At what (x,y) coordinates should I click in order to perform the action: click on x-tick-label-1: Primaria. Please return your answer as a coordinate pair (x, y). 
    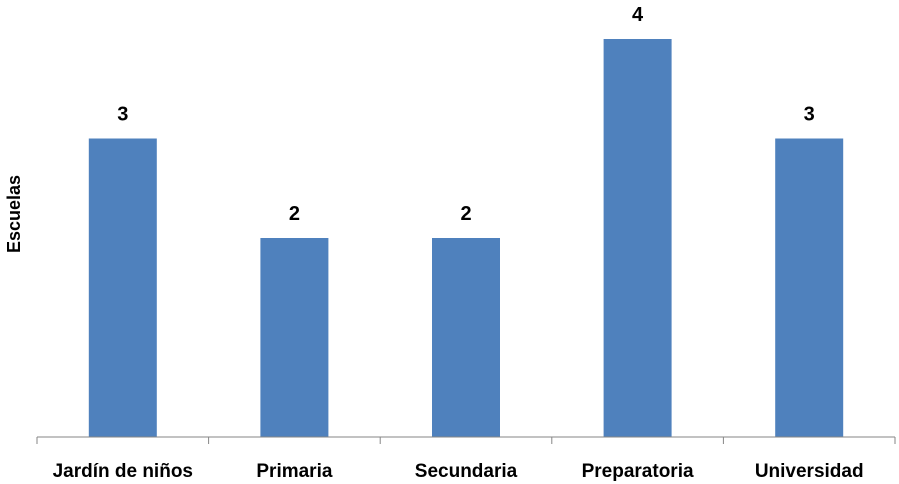
    Looking at the image, I should click on (294, 471).